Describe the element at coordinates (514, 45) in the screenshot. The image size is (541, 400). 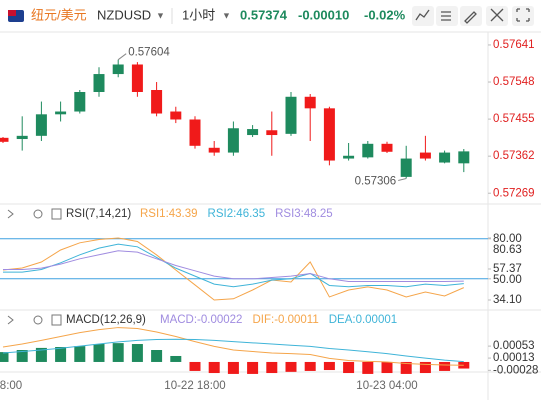
I see `y-tick-label: 0.57641` at that location.